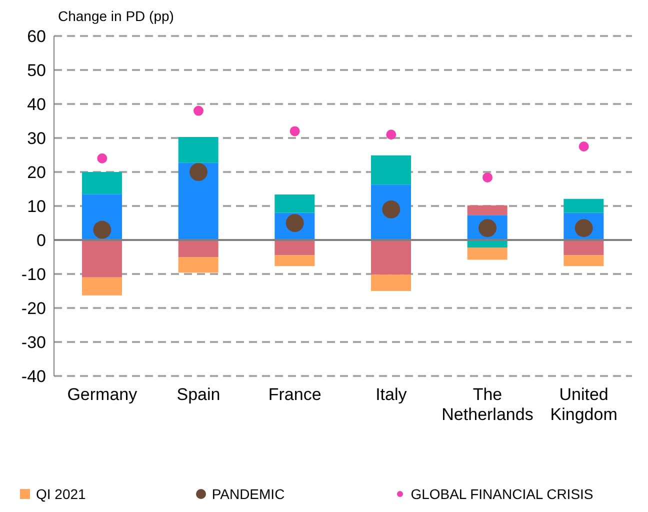  What do you see at coordinates (488, 404) in the screenshot?
I see `x-tick-label: The Netherlands` at bounding box center [488, 404].